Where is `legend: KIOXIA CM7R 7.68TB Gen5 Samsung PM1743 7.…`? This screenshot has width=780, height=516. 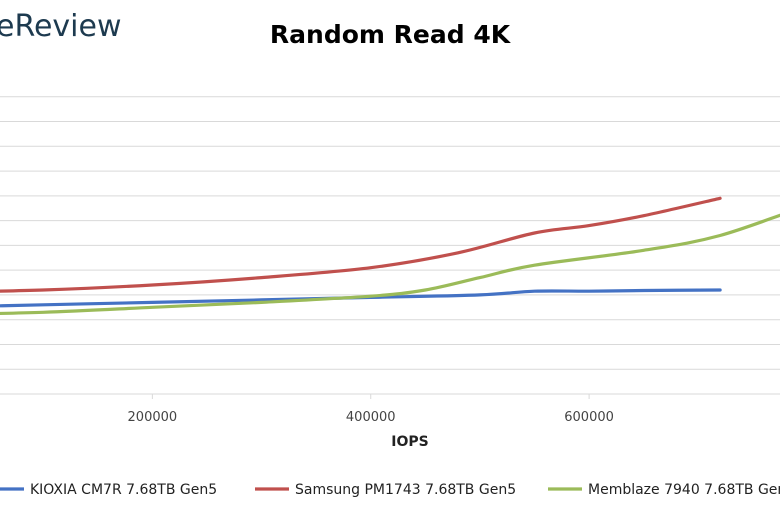 legend: KIOXIA CM7R 7.68TB Gen5 Samsung PM1743 7.… is located at coordinates (390, 490).